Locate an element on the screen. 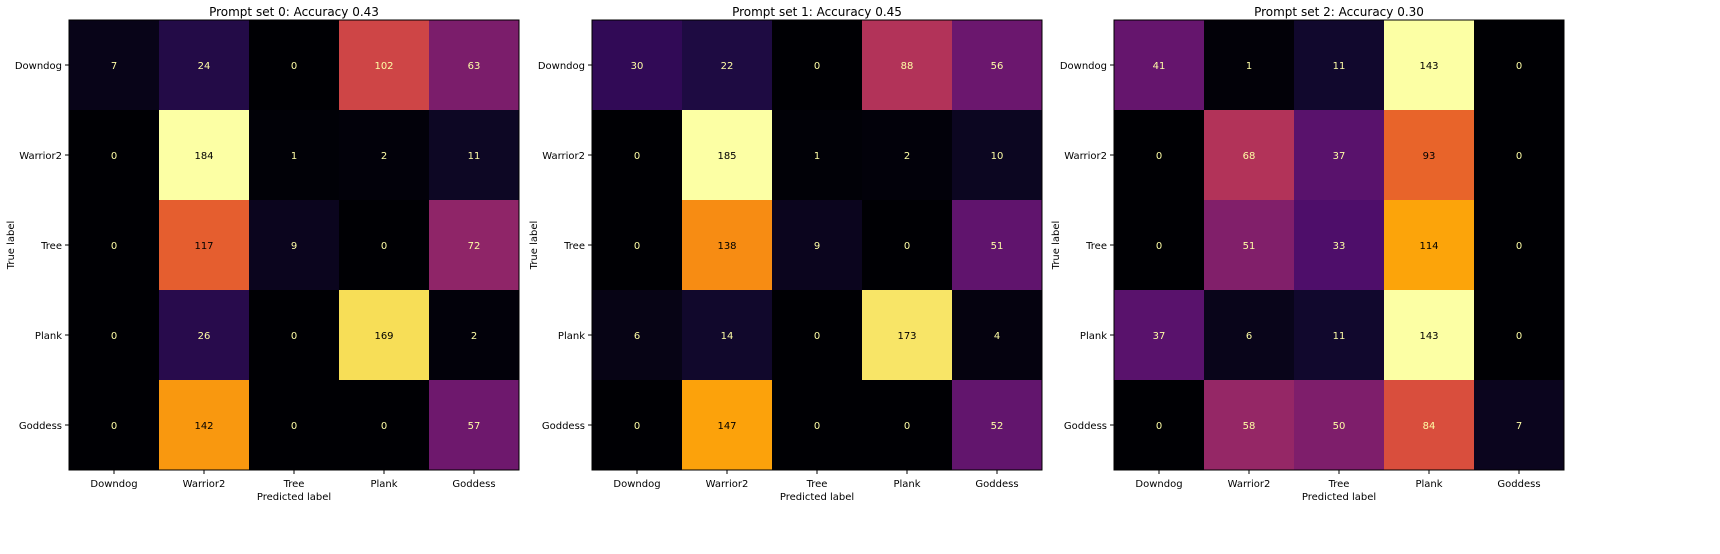  cell-value-label: 114 is located at coordinates (1428, 246).